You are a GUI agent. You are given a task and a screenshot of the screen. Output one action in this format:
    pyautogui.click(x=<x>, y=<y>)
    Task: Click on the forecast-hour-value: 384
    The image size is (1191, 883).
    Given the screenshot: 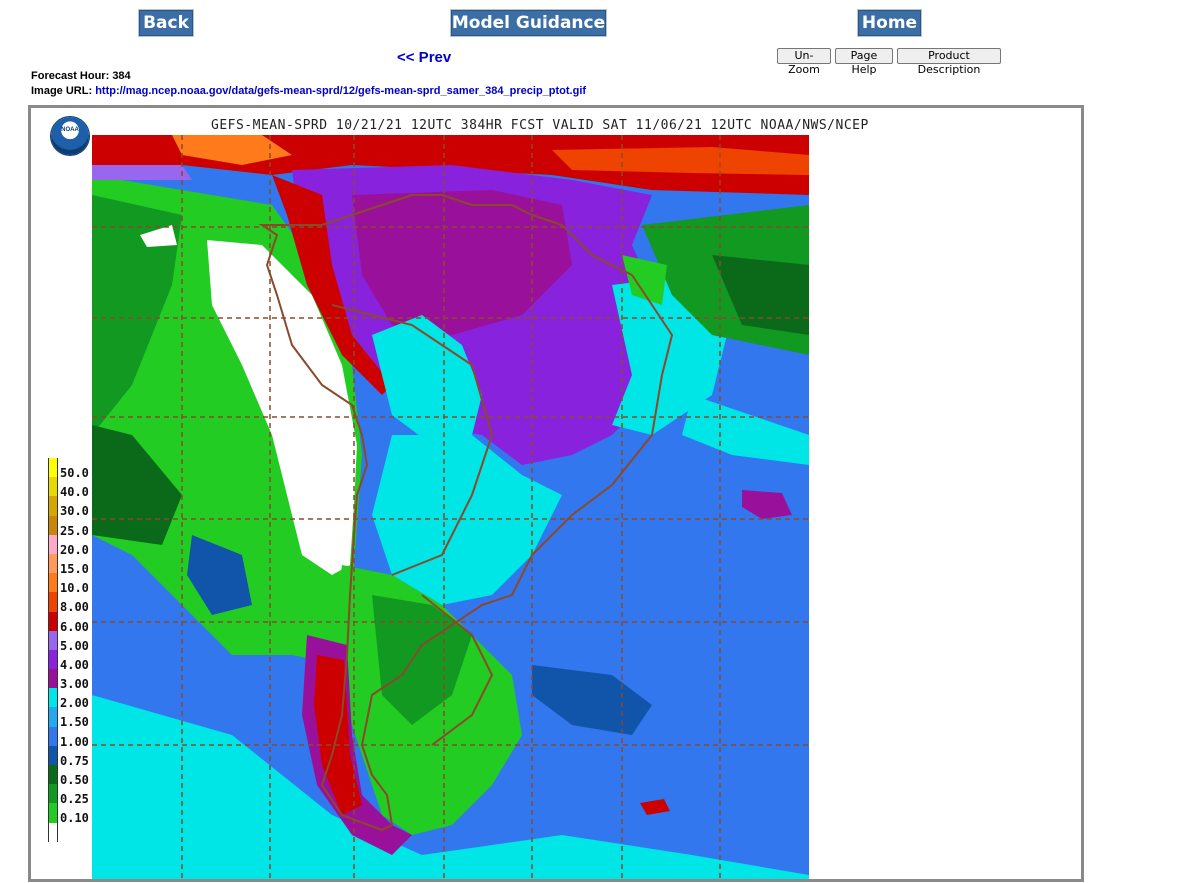 What is the action you would take?
    pyautogui.click(x=121, y=76)
    